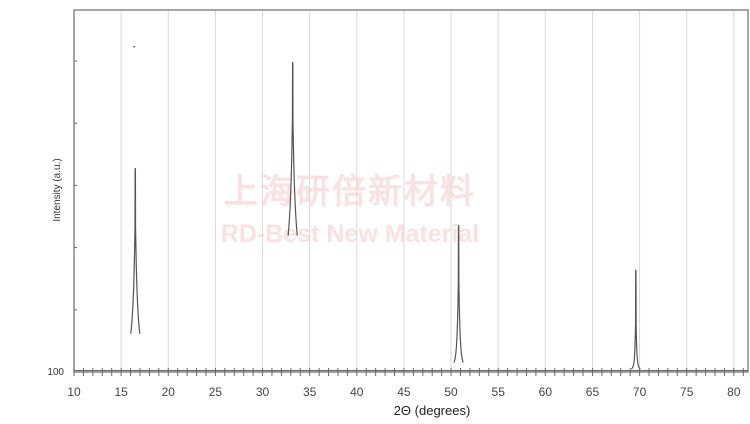  Describe the element at coordinates (640, 392) in the screenshot. I see `x-tick-label-70: 70` at that location.